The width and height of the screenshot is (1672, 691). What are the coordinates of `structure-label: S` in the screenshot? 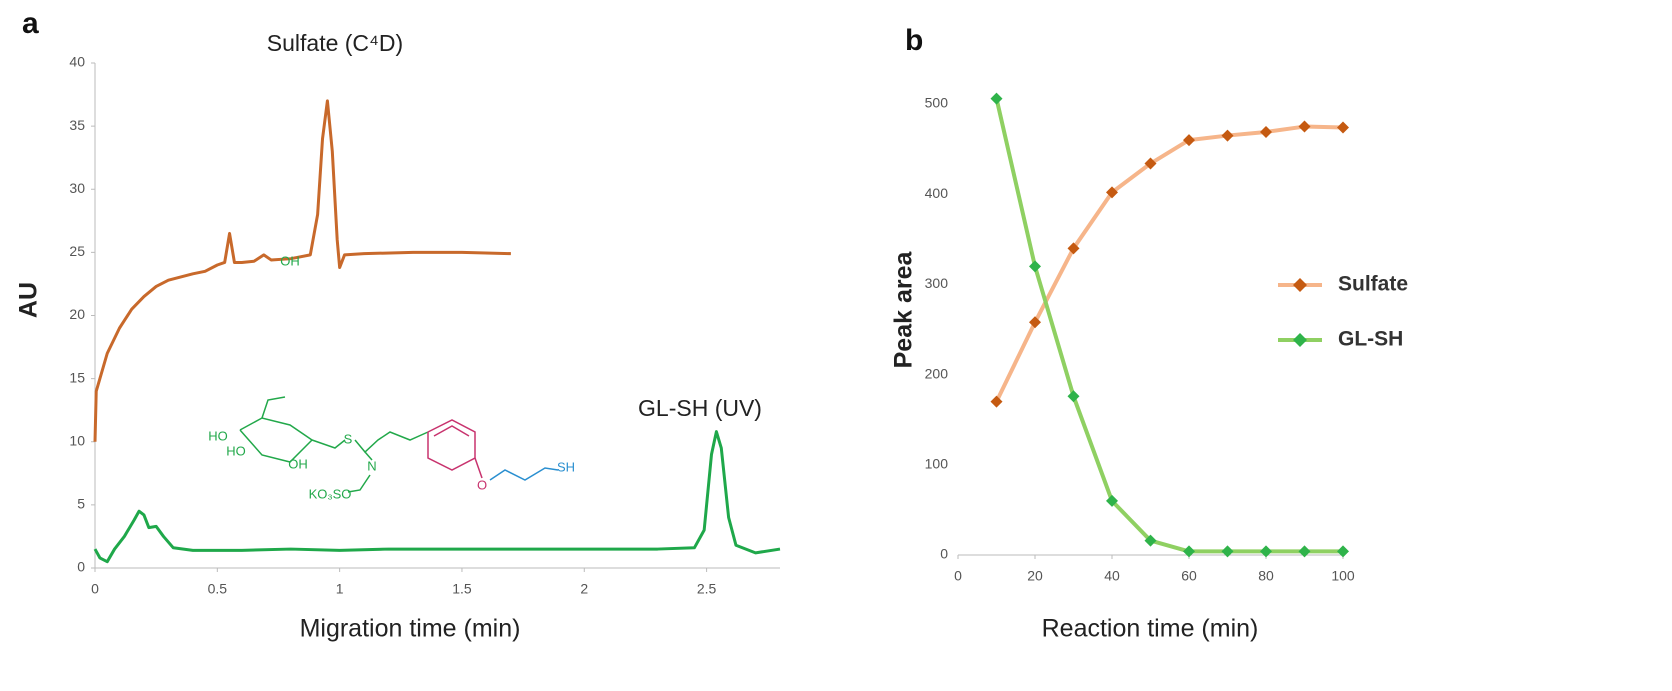 It's located at (348, 438).